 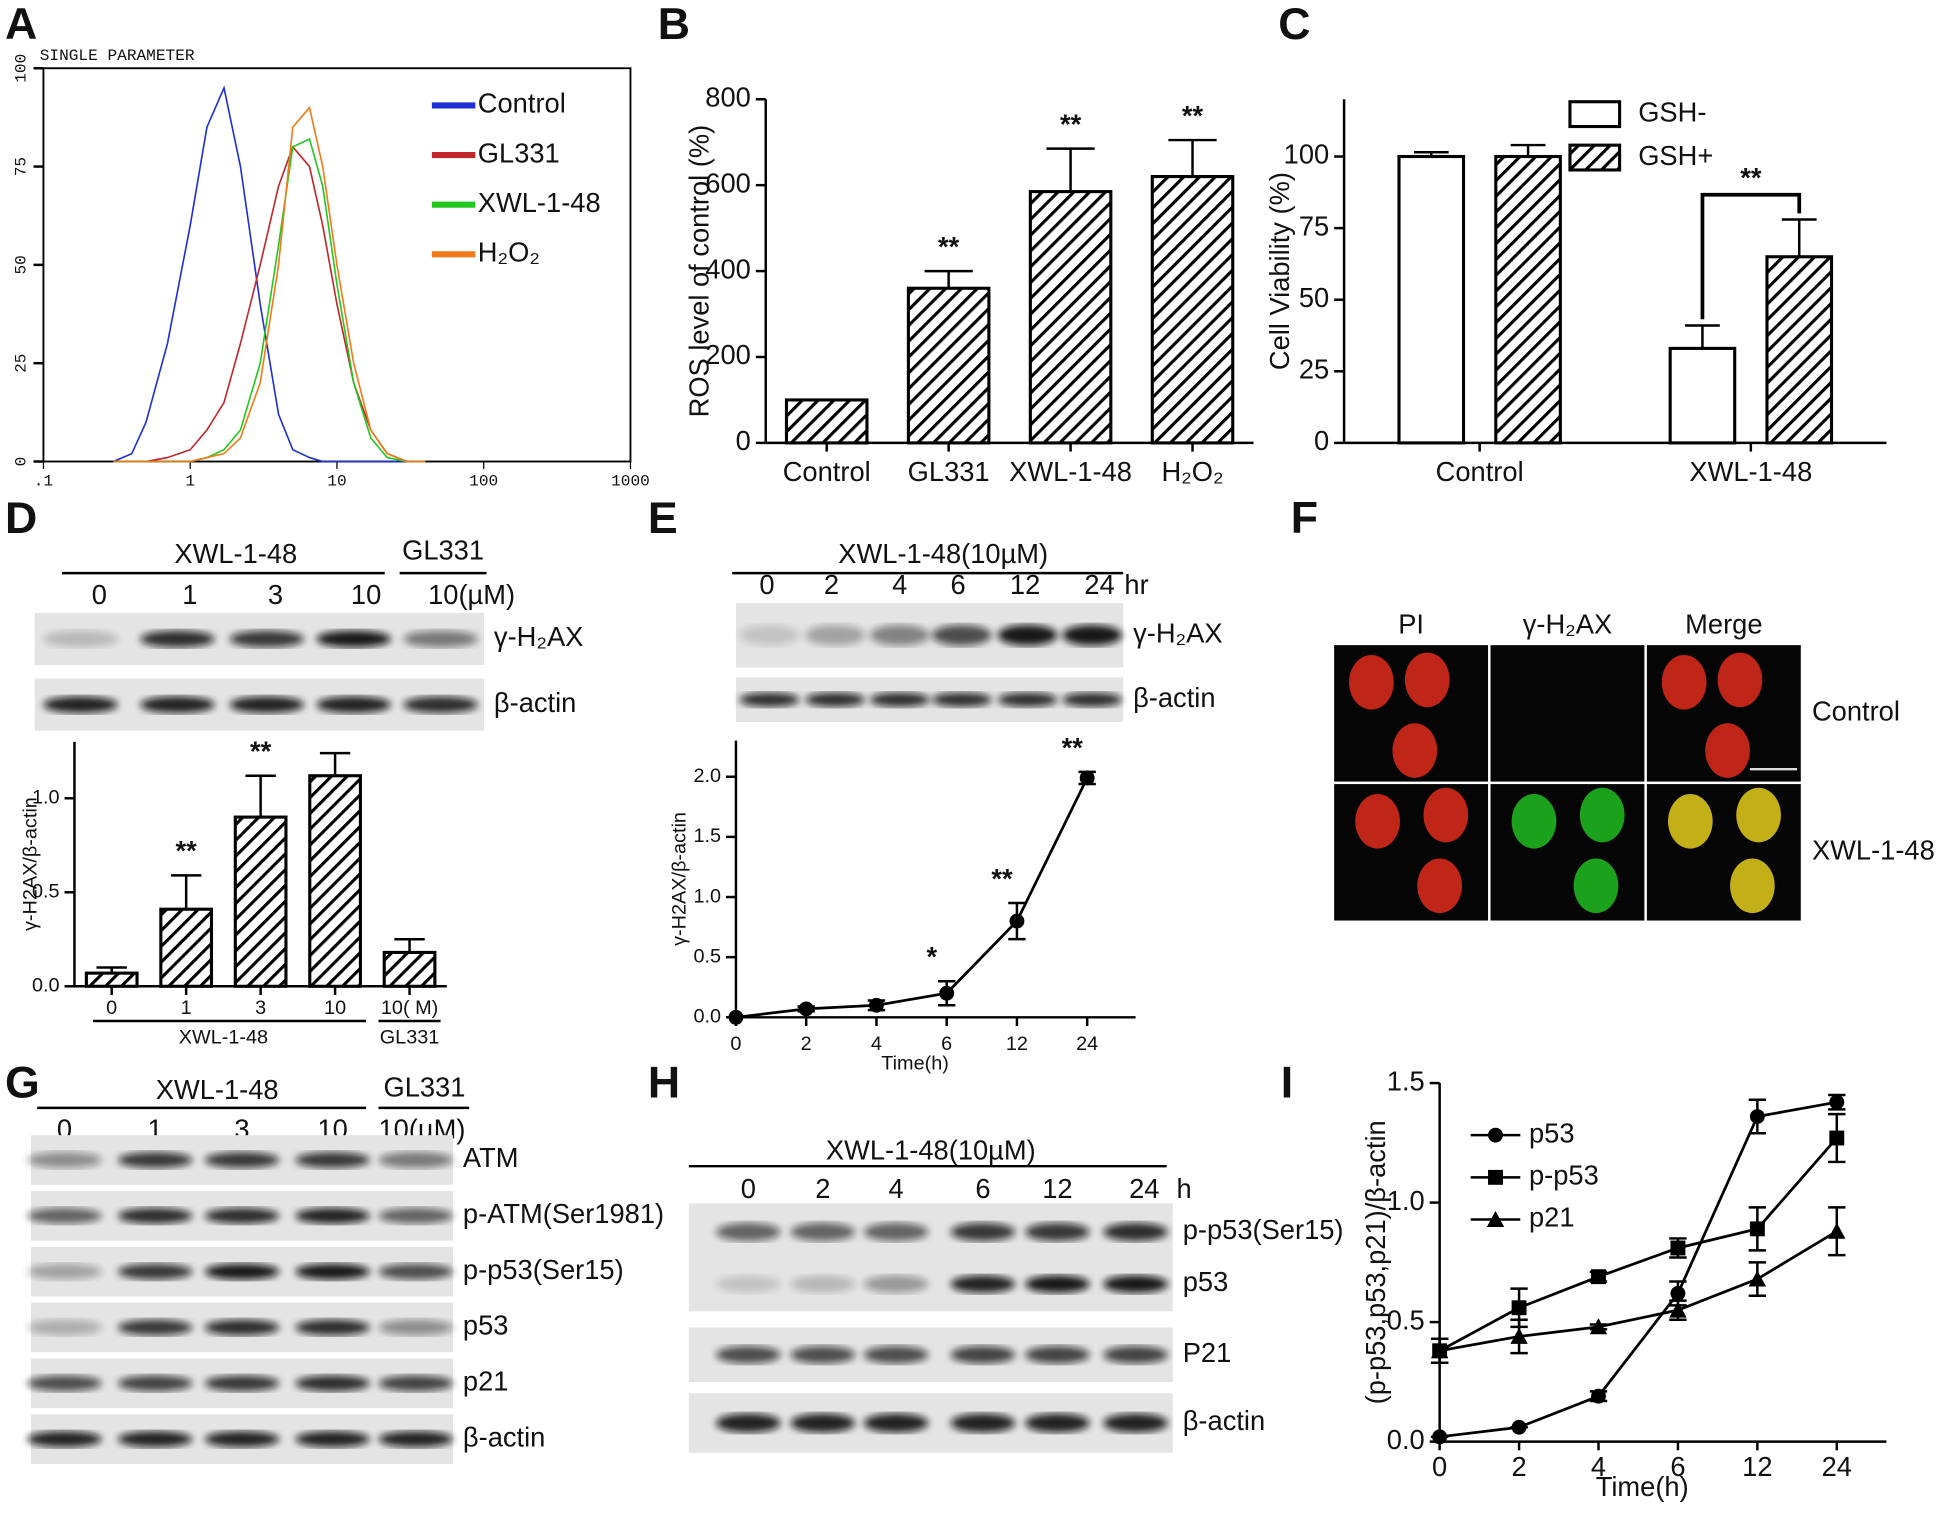 I want to click on x-tick-label: 10( M), so click(x=409, y=1008).